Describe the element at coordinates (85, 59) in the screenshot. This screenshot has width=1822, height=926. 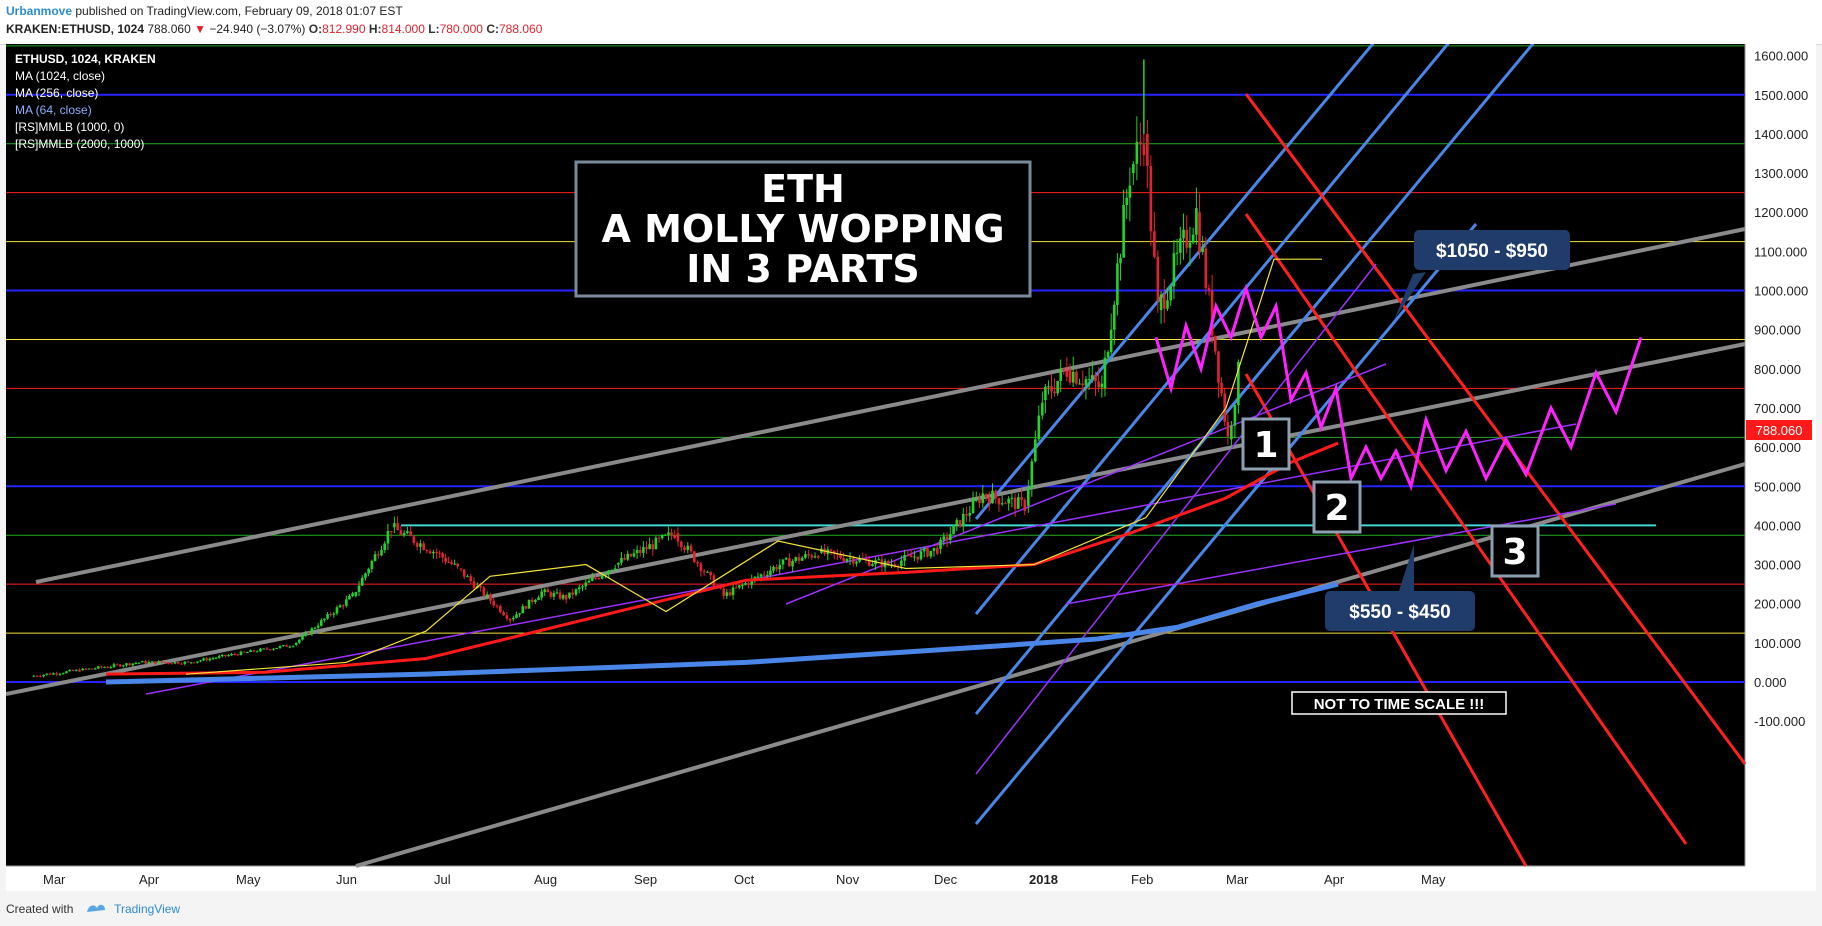
I see `legend-symbol: ETHUSD, 1024, KRAKEN` at that location.